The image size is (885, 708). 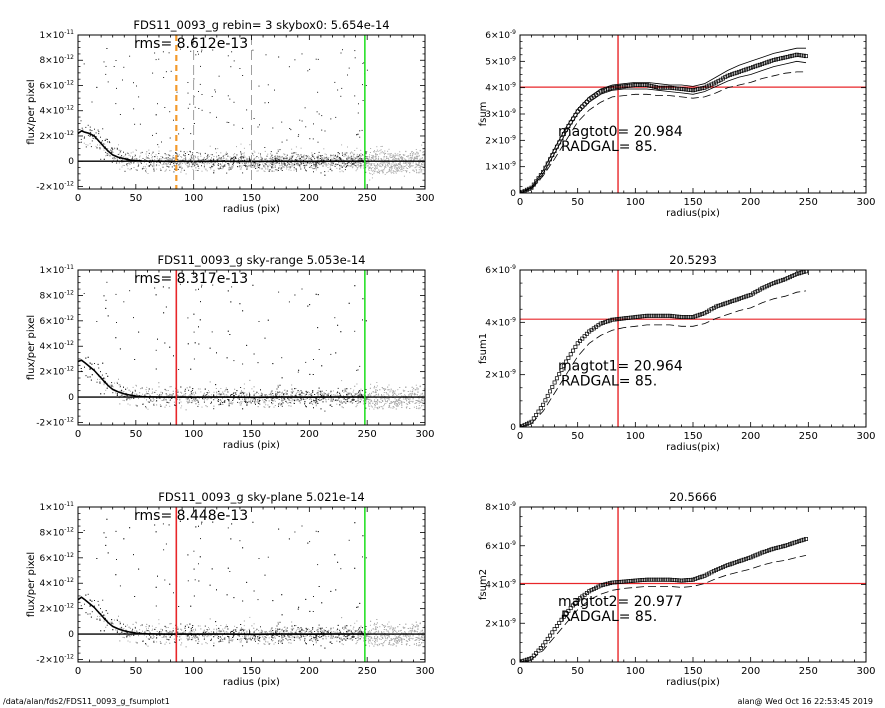 I want to click on tick-label: -2×10⁻¹², so click(x=55, y=186).